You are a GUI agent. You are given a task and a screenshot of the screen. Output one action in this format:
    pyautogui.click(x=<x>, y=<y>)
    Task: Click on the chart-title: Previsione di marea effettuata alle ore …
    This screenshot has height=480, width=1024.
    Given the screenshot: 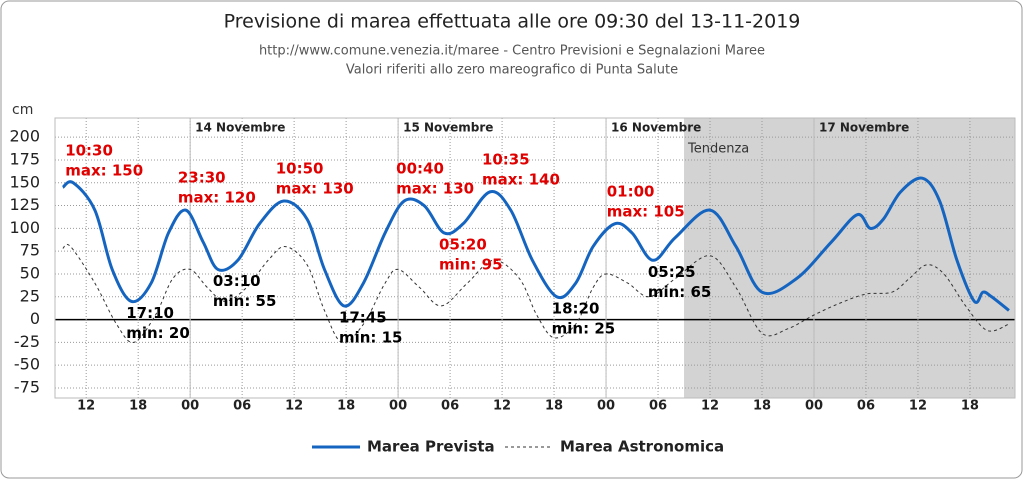 What is the action you would take?
    pyautogui.click(x=512, y=22)
    